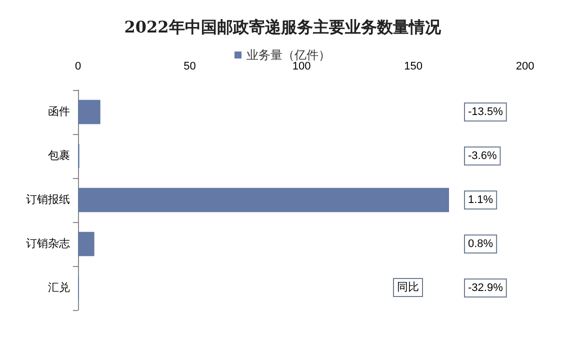 Image resolution: width=565 pixels, height=354 pixels. I want to click on annotation: 1.1%, so click(481, 200).